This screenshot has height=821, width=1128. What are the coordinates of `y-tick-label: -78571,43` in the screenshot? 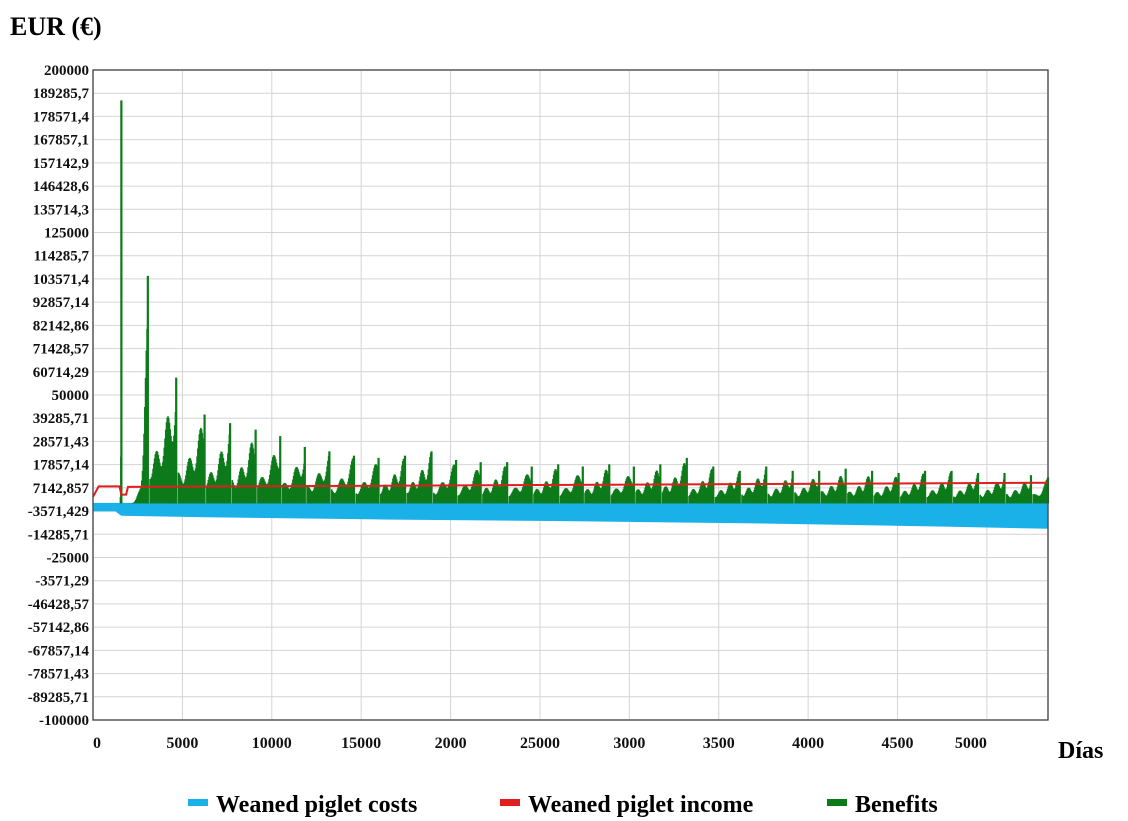 It's located at (58, 675).